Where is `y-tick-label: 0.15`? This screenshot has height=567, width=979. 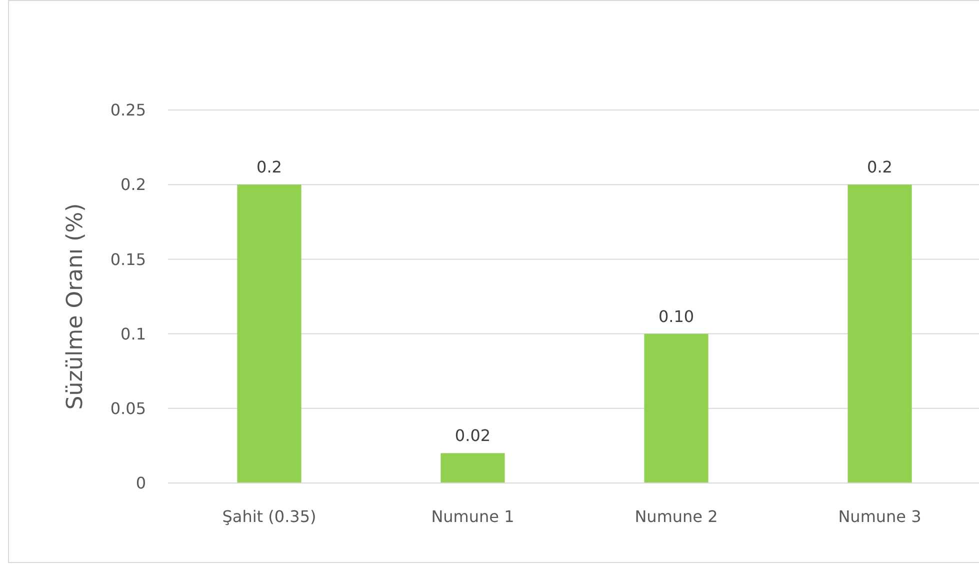
y-tick-label: 0.15 is located at coordinates (128, 259).